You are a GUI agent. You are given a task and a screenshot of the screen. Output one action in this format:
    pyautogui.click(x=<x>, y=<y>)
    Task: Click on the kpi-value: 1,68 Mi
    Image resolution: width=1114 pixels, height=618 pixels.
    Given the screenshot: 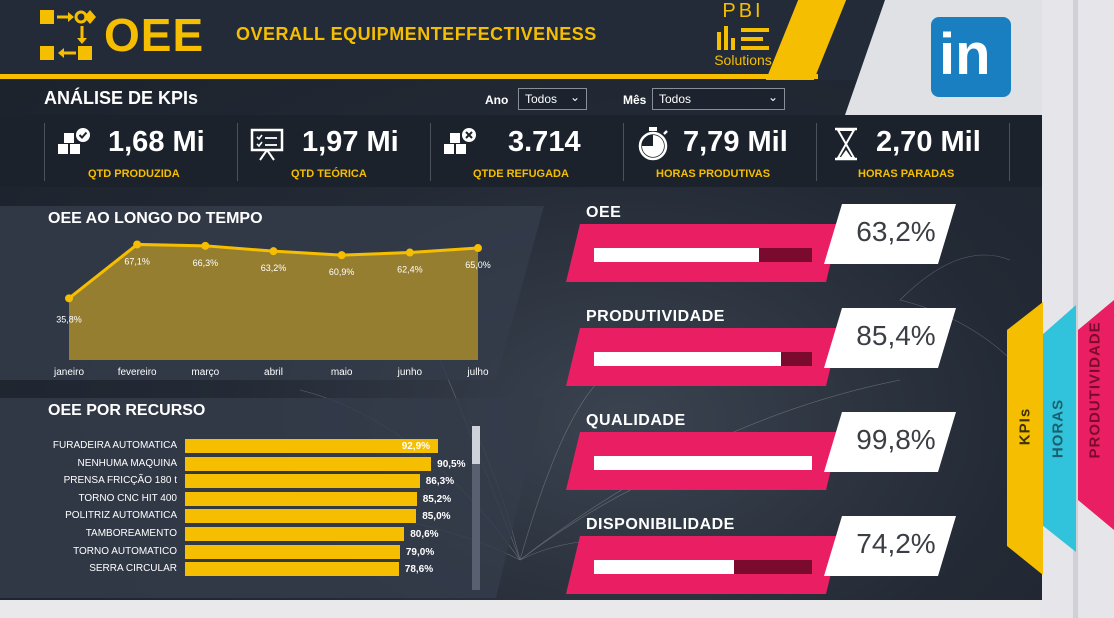 What is the action you would take?
    pyautogui.click(x=156, y=142)
    